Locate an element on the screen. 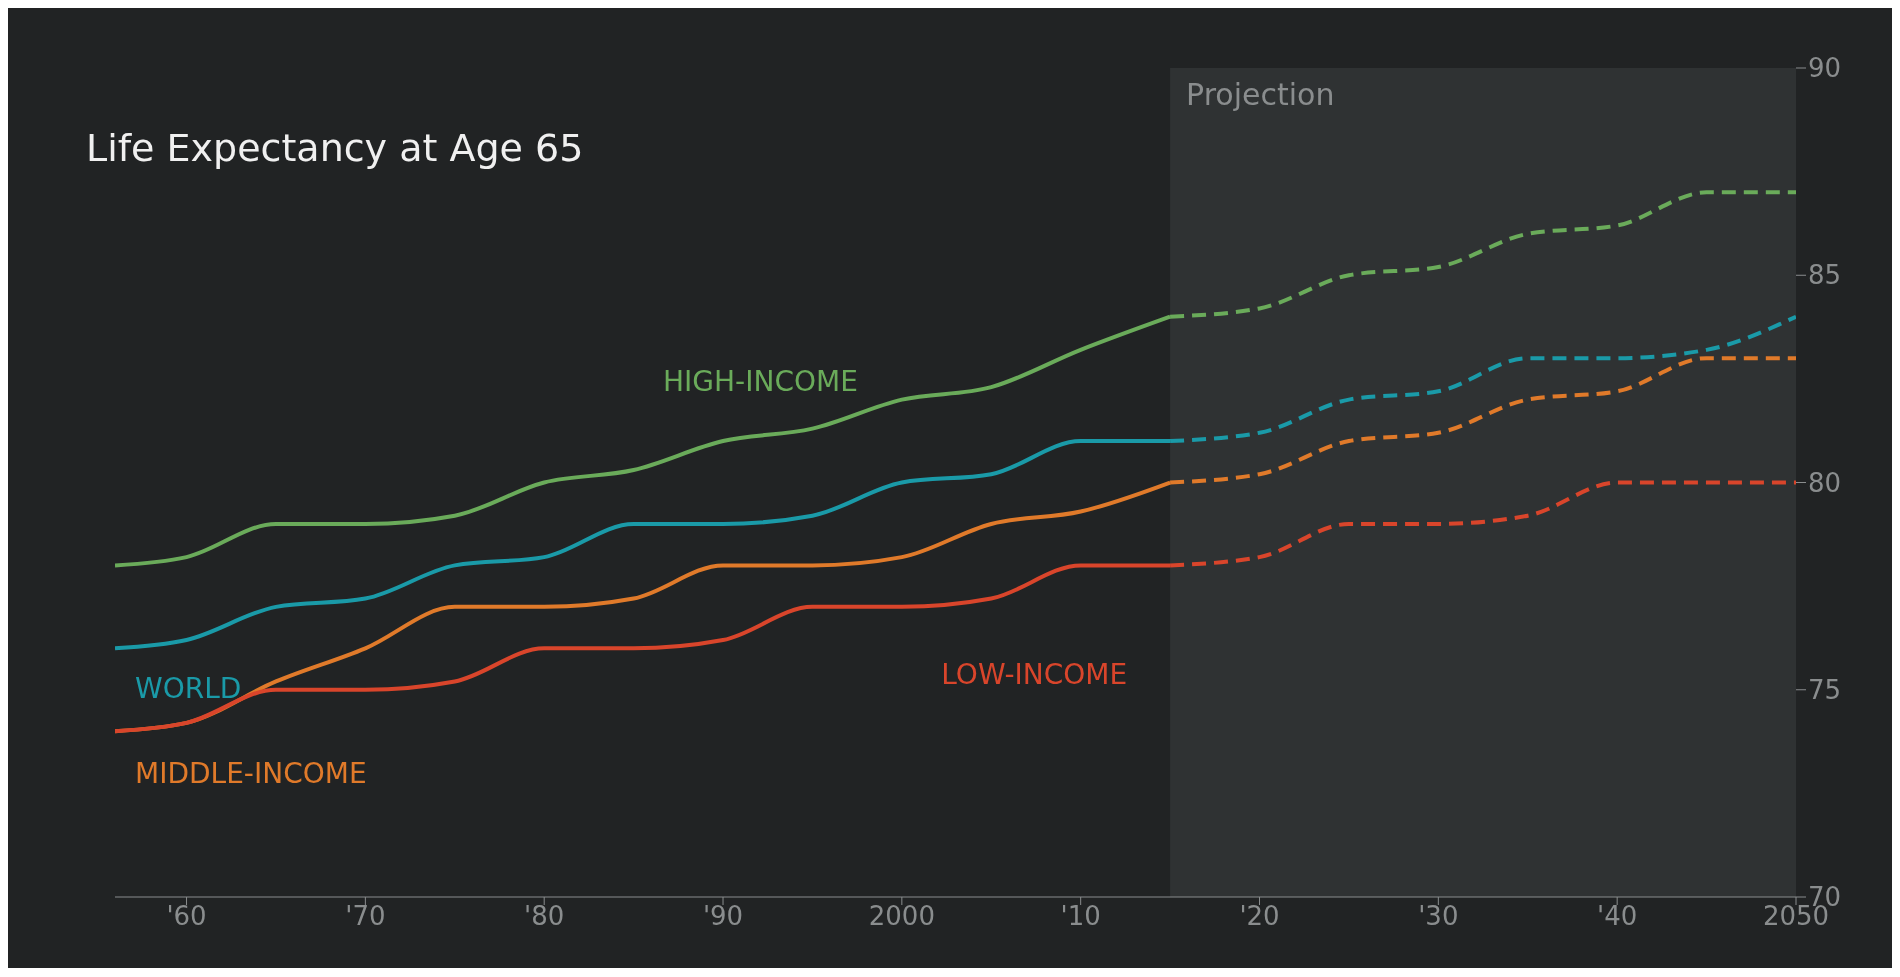 This screenshot has height=977, width=1900. x-tick-label: '20 is located at coordinates (1259, 916).